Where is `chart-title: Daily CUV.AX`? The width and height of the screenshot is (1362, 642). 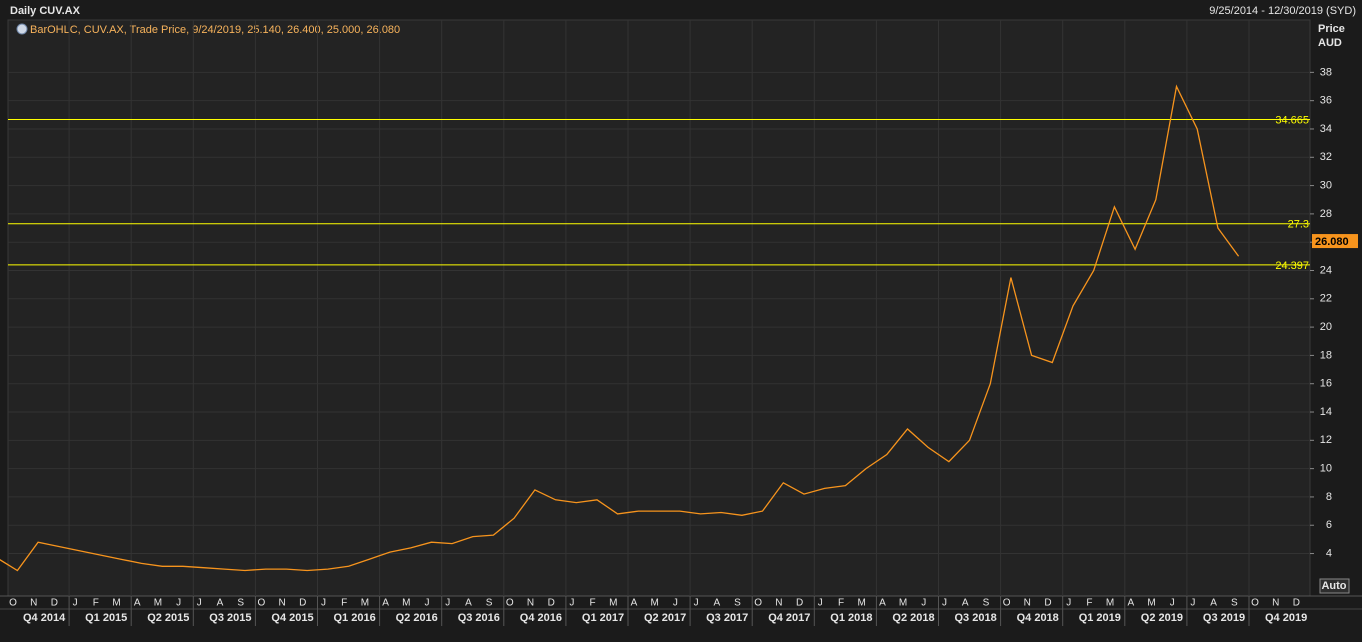 chart-title: Daily CUV.AX is located at coordinates (45, 11).